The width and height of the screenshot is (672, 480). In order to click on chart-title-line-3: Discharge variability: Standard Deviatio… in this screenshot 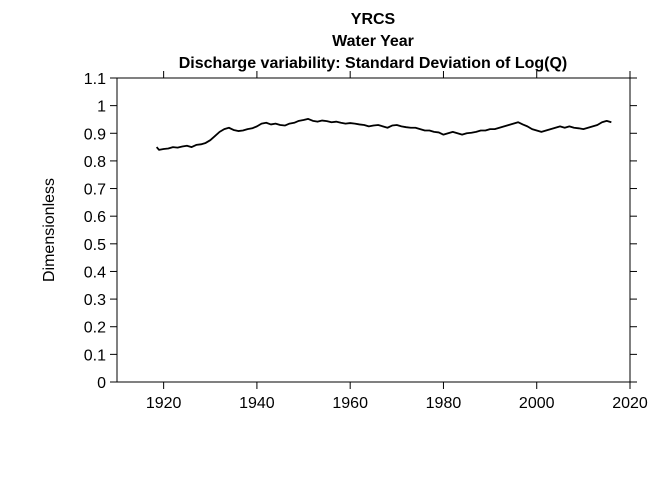, I will do `click(373, 63)`.